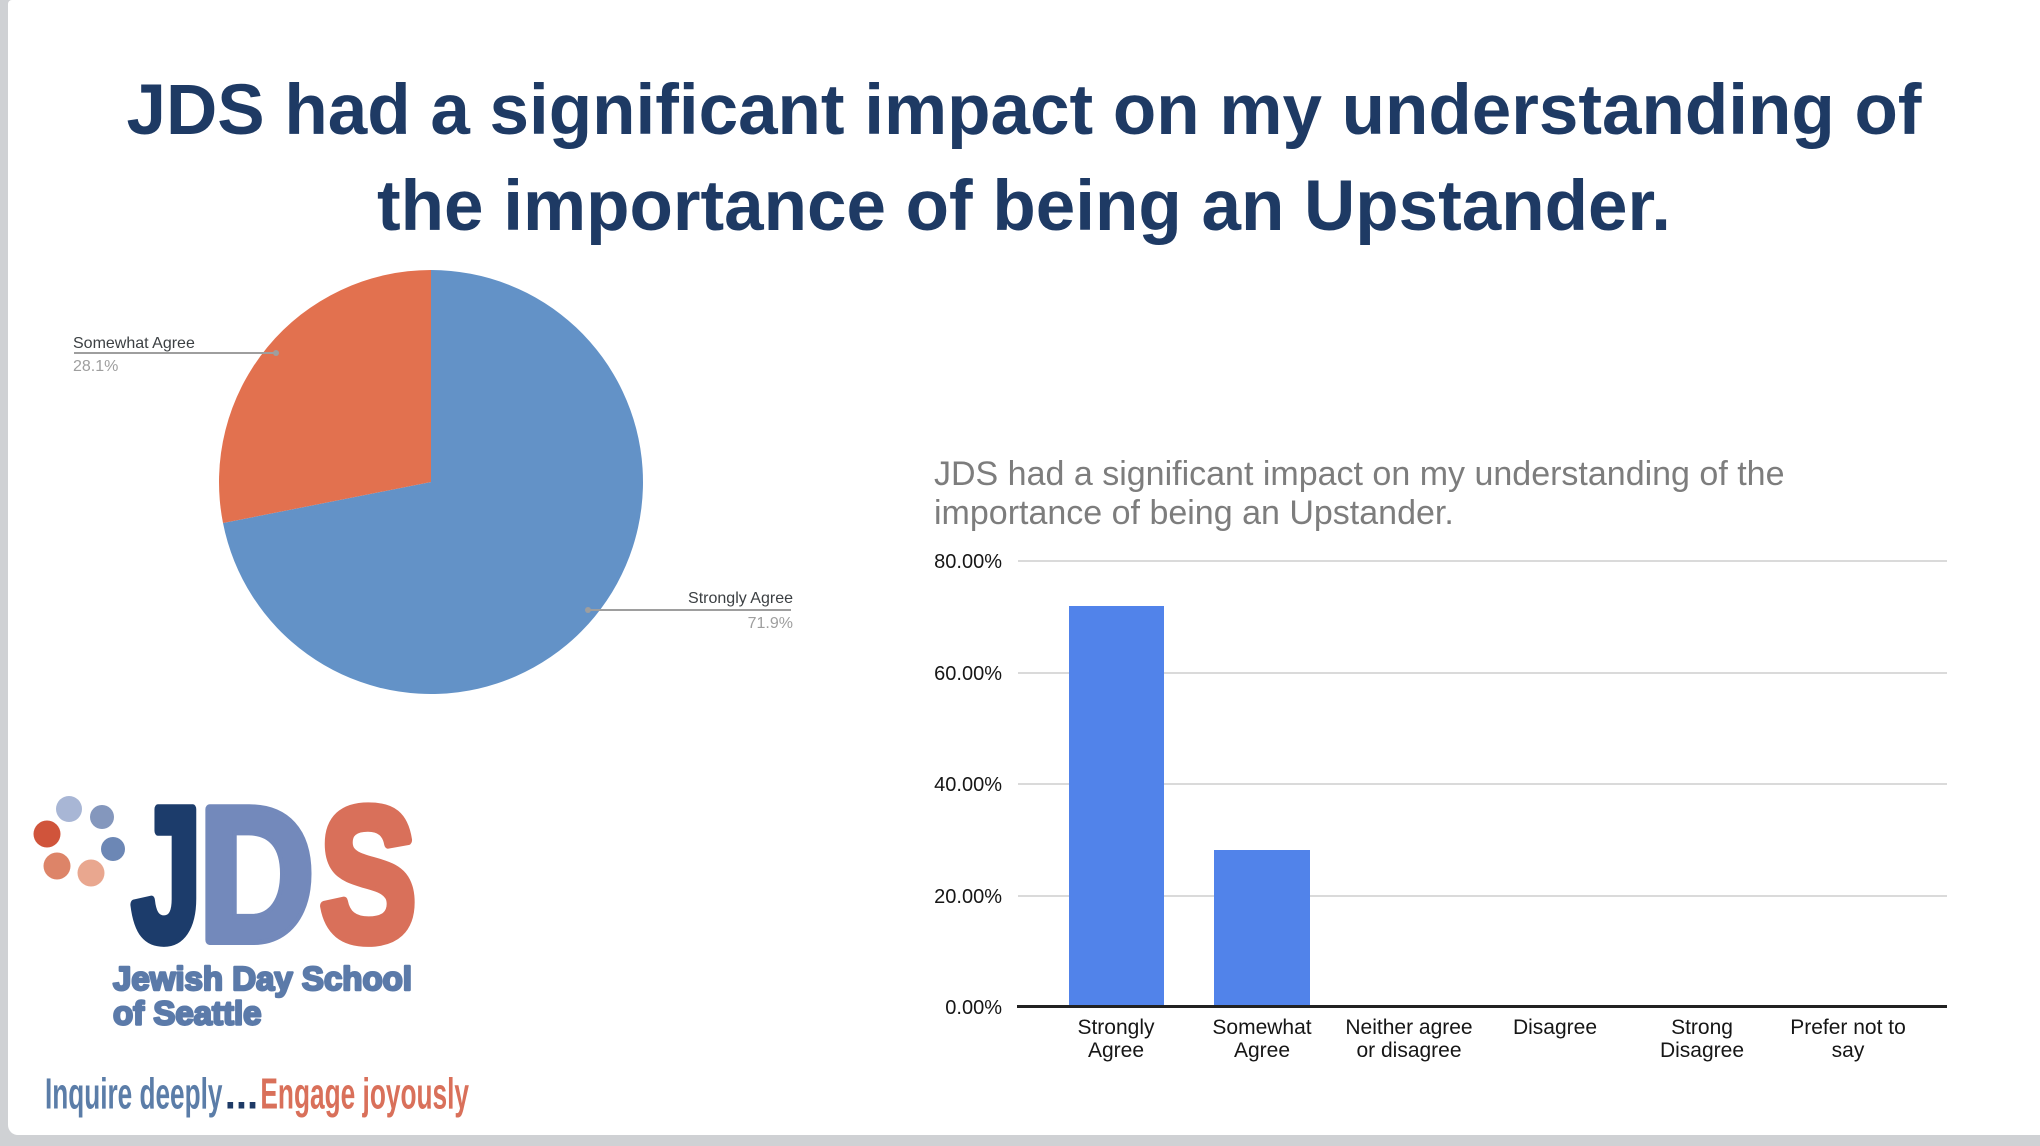 The height and width of the screenshot is (1146, 2040). Describe the element at coordinates (364, 1093) in the screenshot. I see `svg-text: Engage joyously` at that location.